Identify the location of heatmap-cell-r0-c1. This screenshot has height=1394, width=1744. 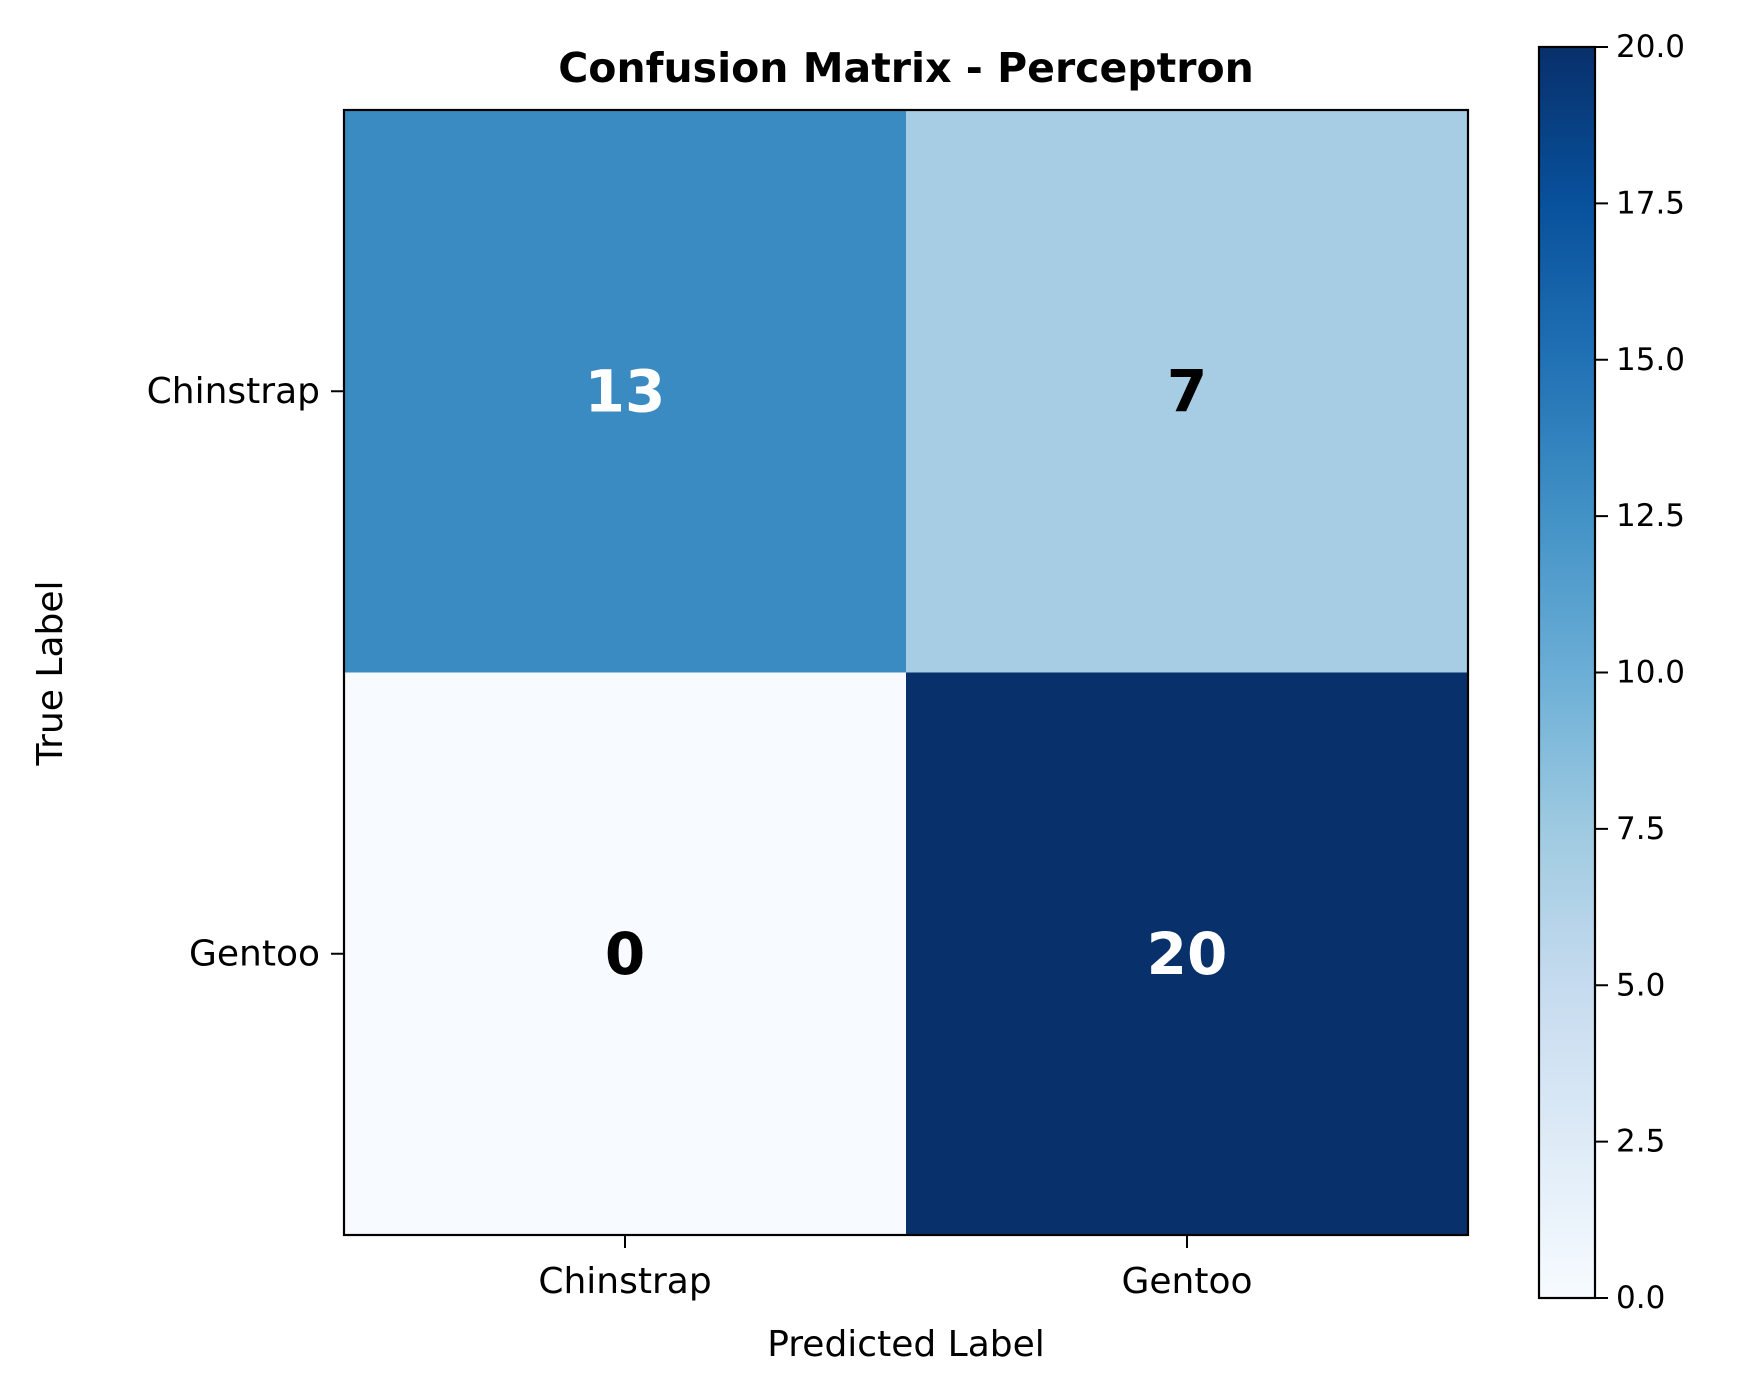
(1187, 391).